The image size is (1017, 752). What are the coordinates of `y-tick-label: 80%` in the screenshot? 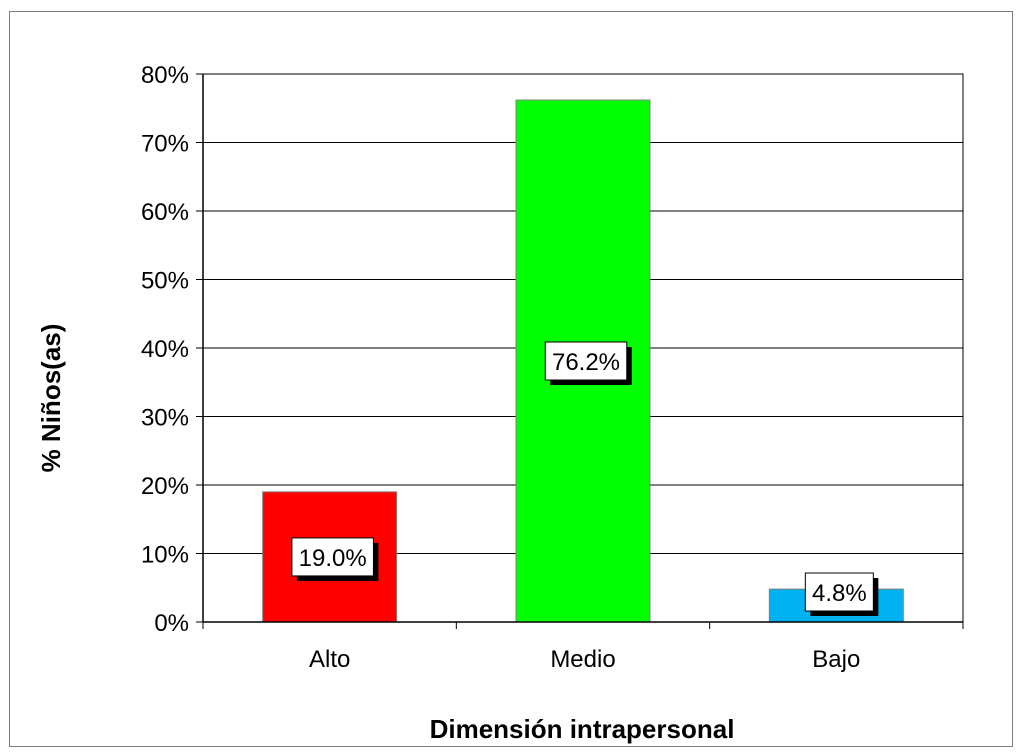 It's located at (165, 75).